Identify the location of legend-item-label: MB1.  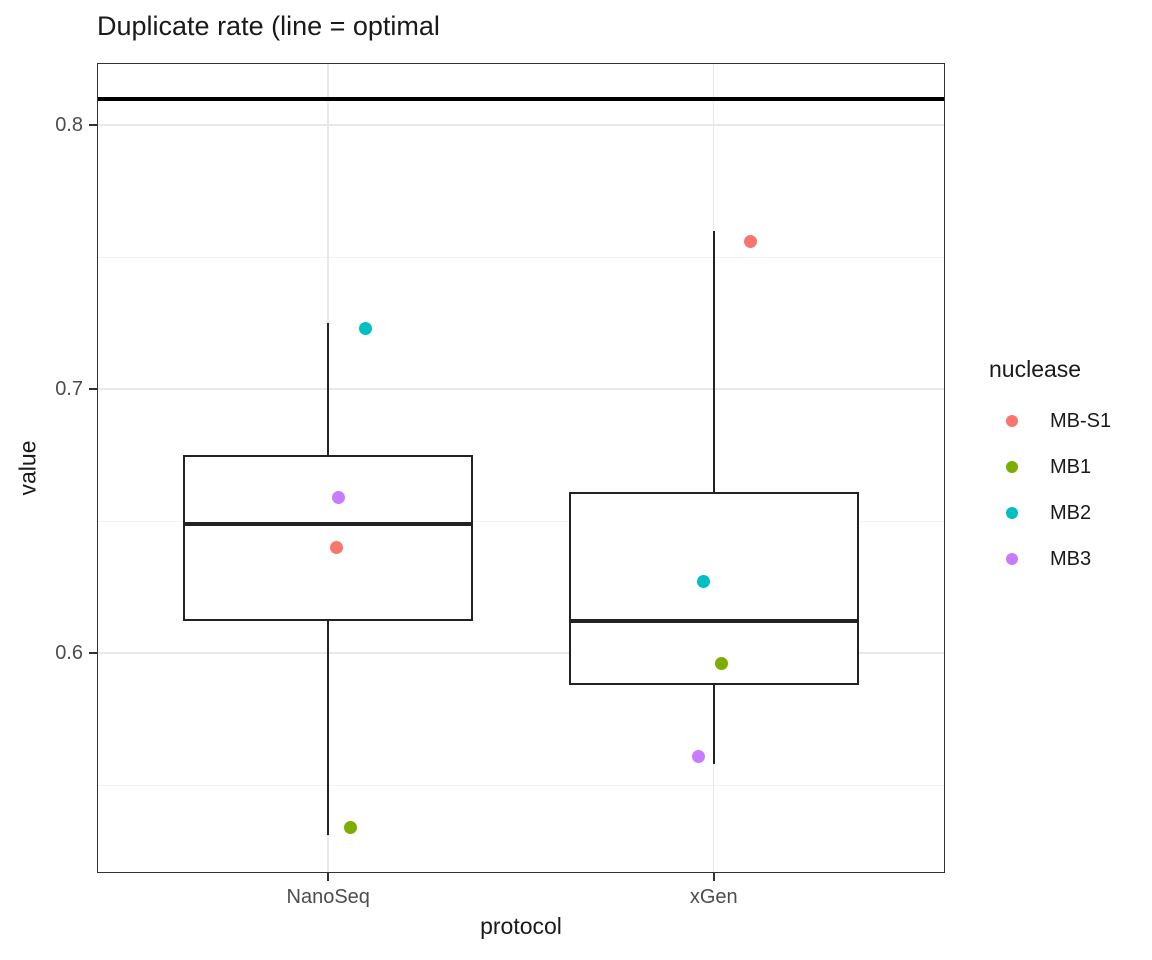
(1071, 467).